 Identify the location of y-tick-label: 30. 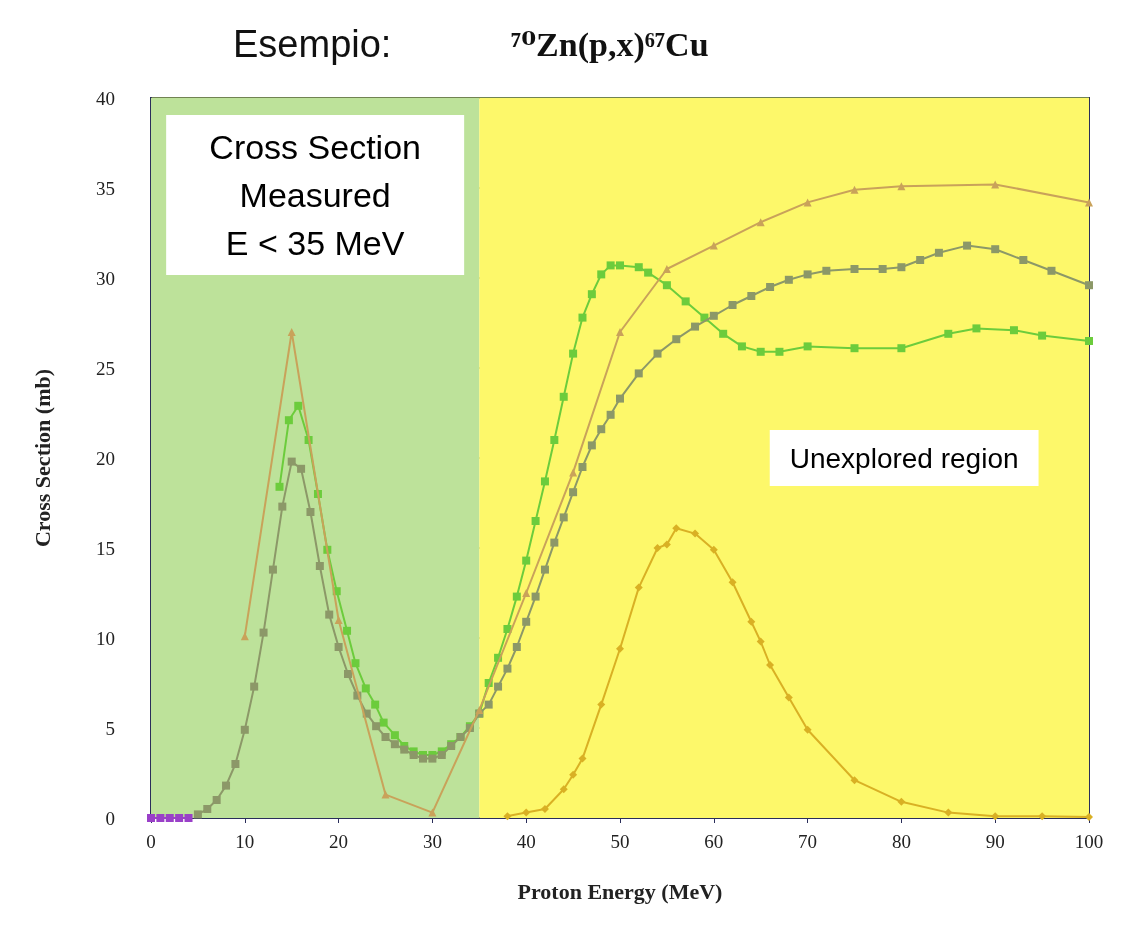
(105, 278).